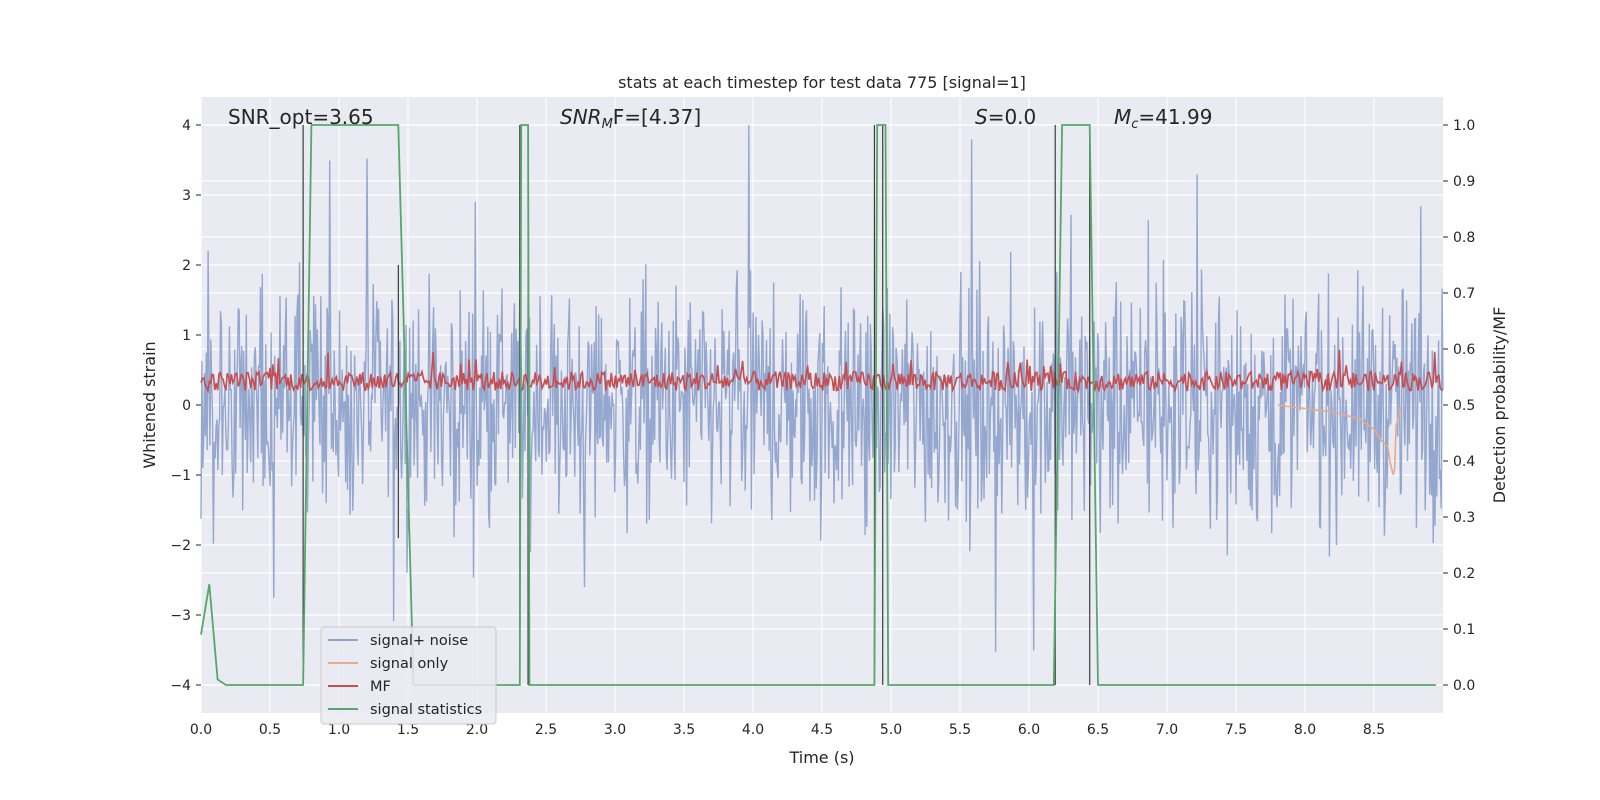 The image size is (1600, 800). What do you see at coordinates (1464, 574) in the screenshot?
I see `y2-tick-label: 0.2` at bounding box center [1464, 574].